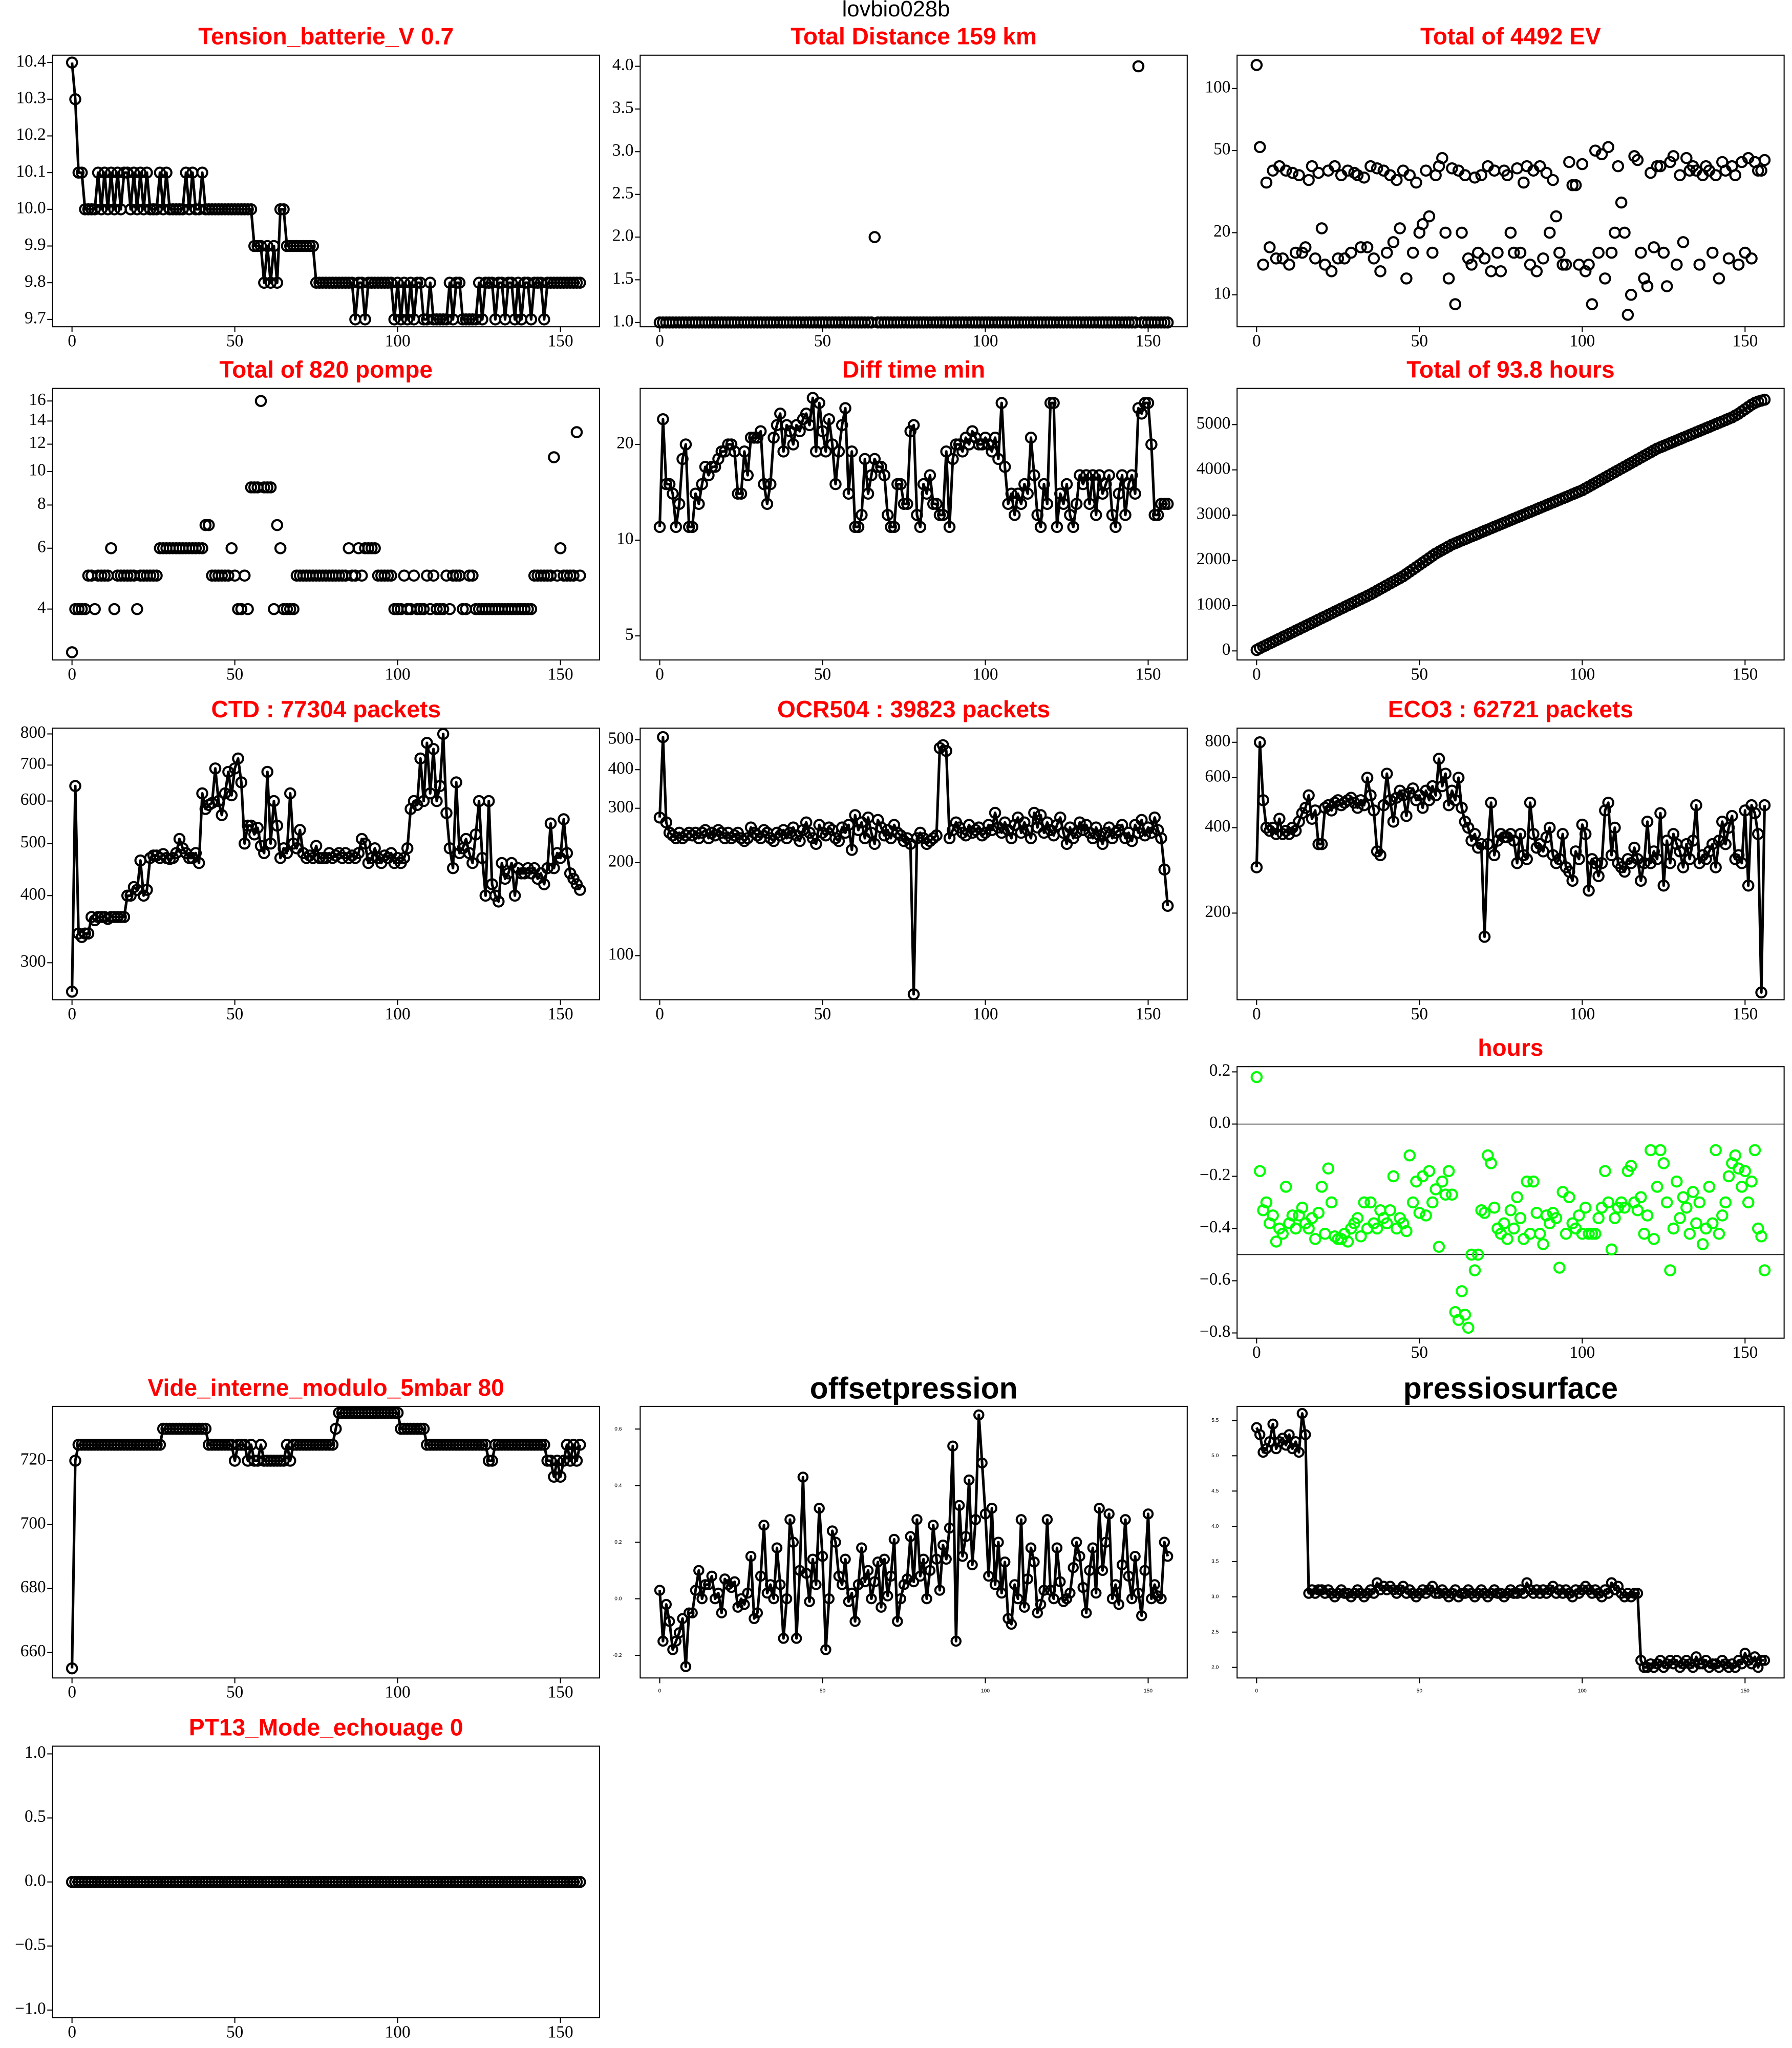 This screenshot has height=2048, width=1792. Describe the element at coordinates (33, 842) in the screenshot. I see `y-tick-label: 500` at that location.